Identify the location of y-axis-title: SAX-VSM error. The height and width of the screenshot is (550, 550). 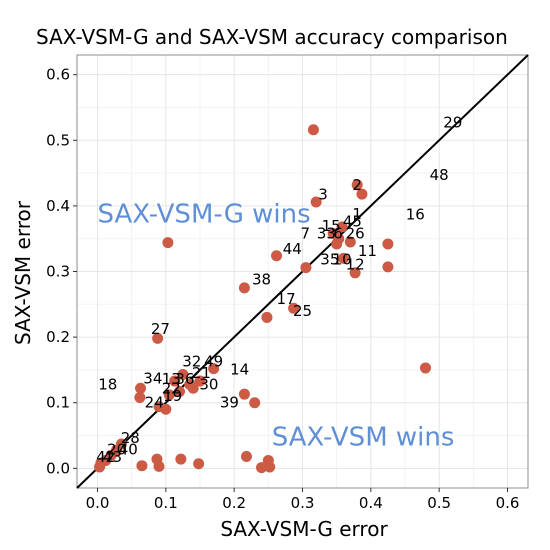
(23, 272).